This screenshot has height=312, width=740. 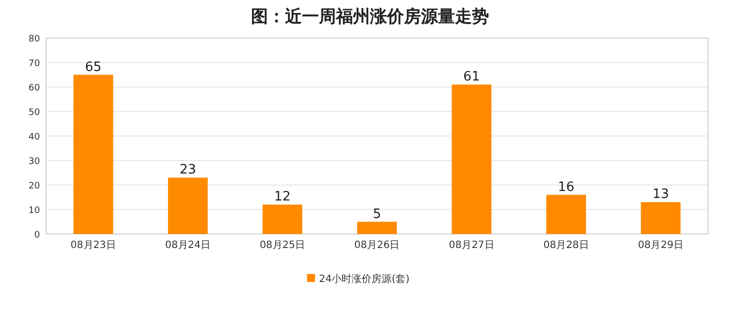 What do you see at coordinates (34, 113) in the screenshot?
I see `y-tick-label: 50` at bounding box center [34, 113].